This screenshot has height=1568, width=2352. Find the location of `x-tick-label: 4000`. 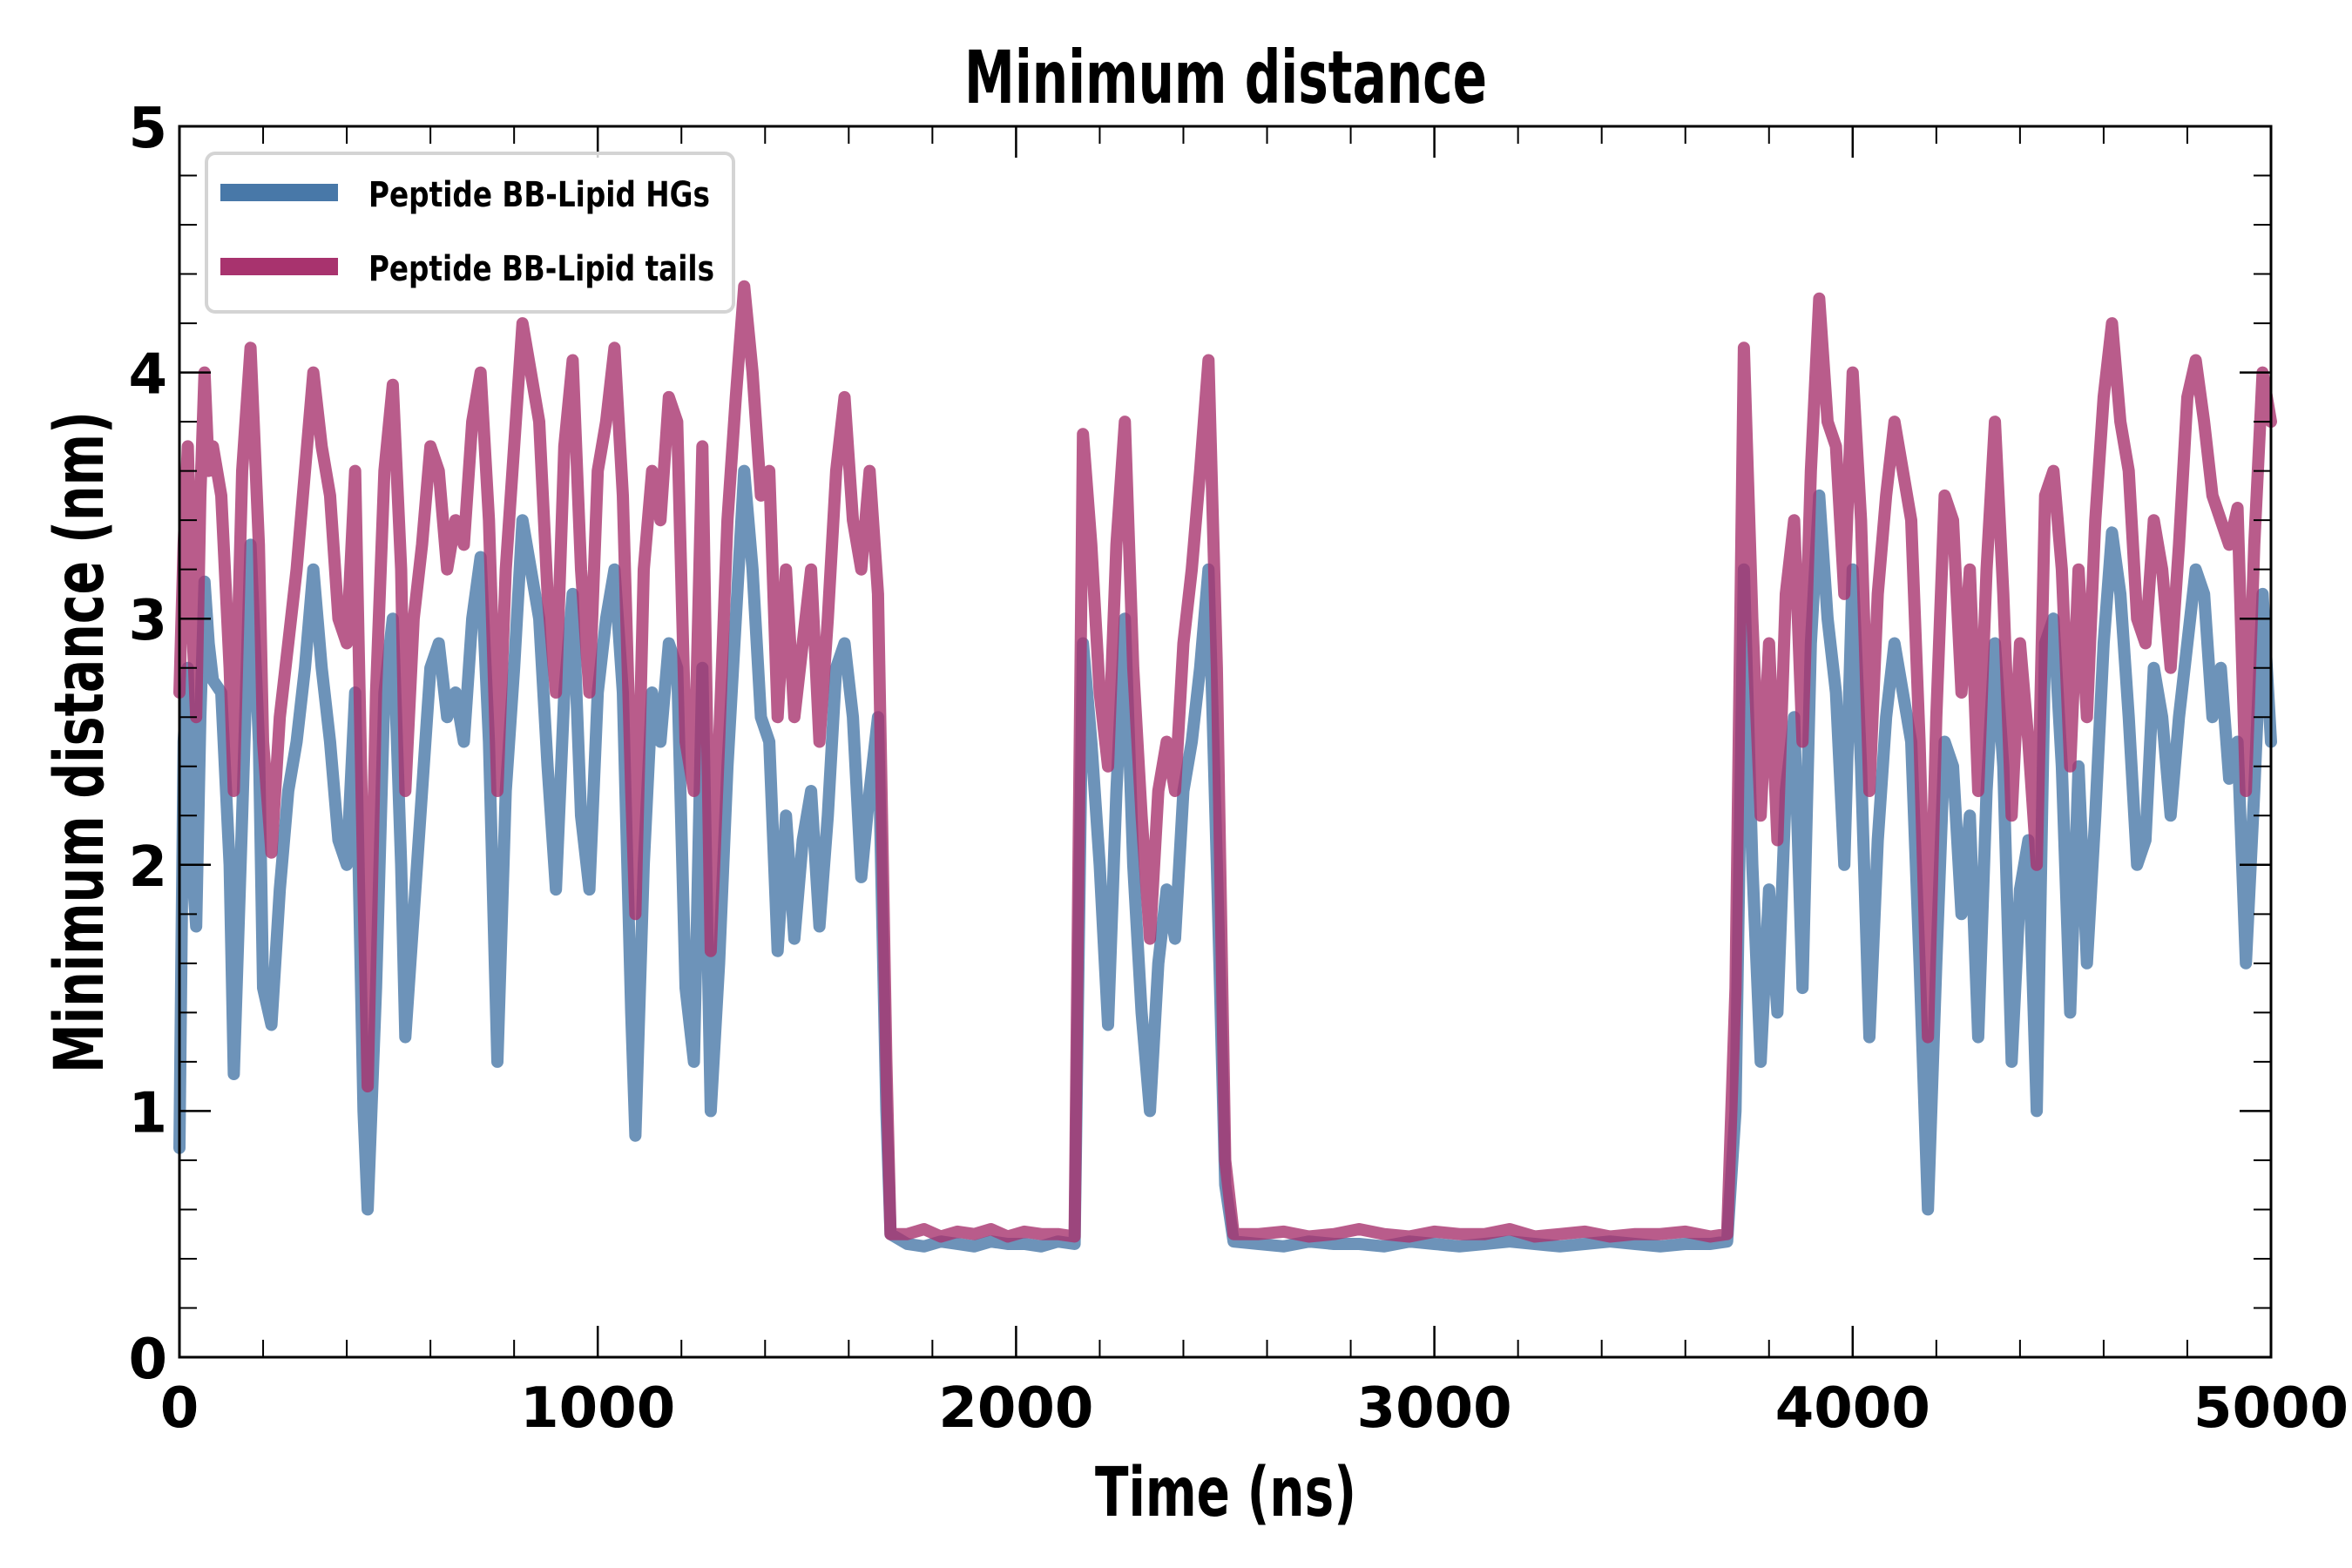

x-tick-label: 4000 is located at coordinates (1852, 1408).